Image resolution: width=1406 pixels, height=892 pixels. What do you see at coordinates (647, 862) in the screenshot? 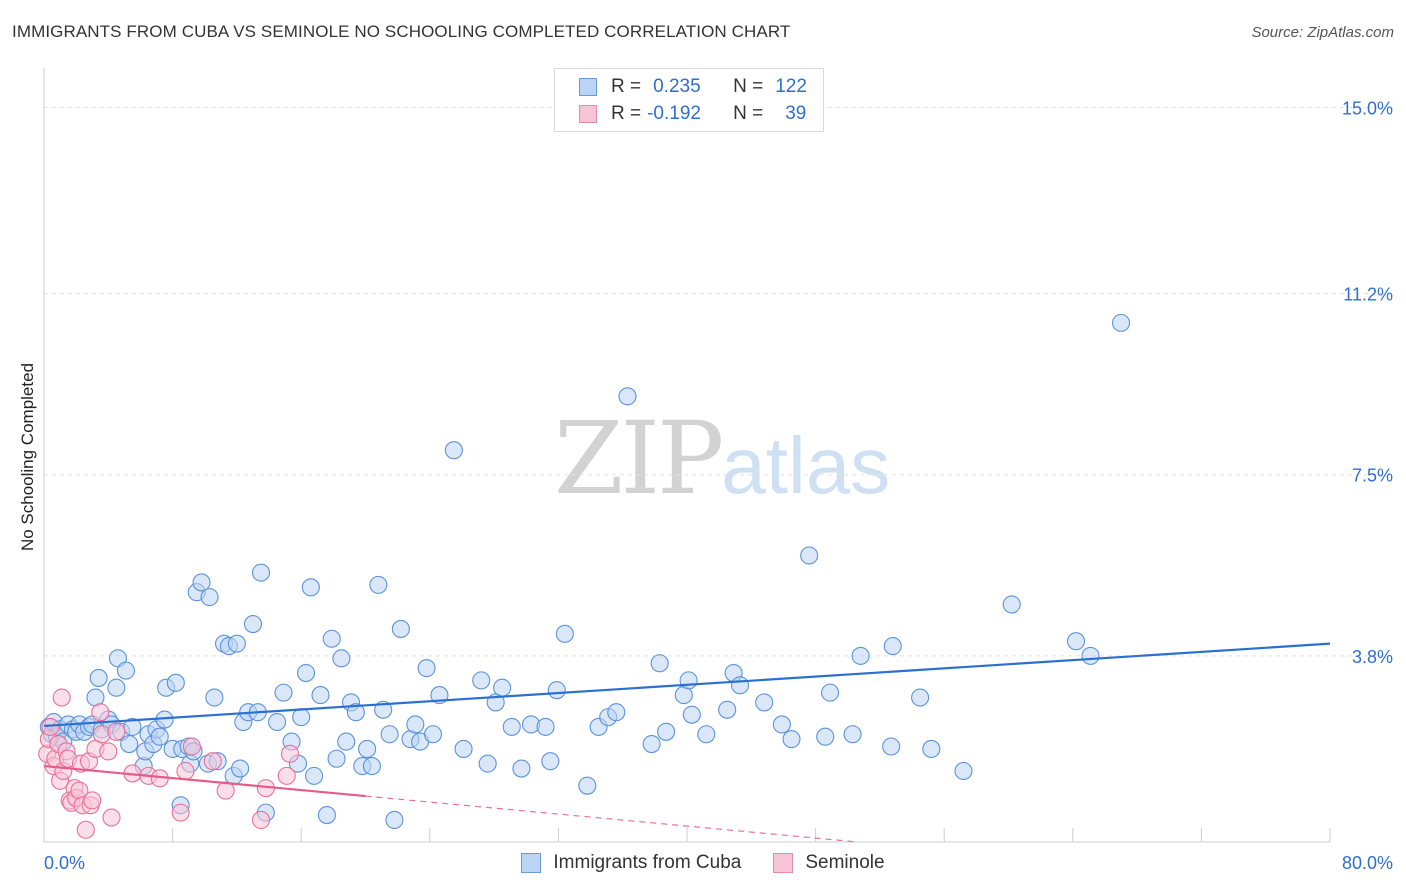
I see `series-label-cuba: Immigrants from Cuba` at bounding box center [647, 862].